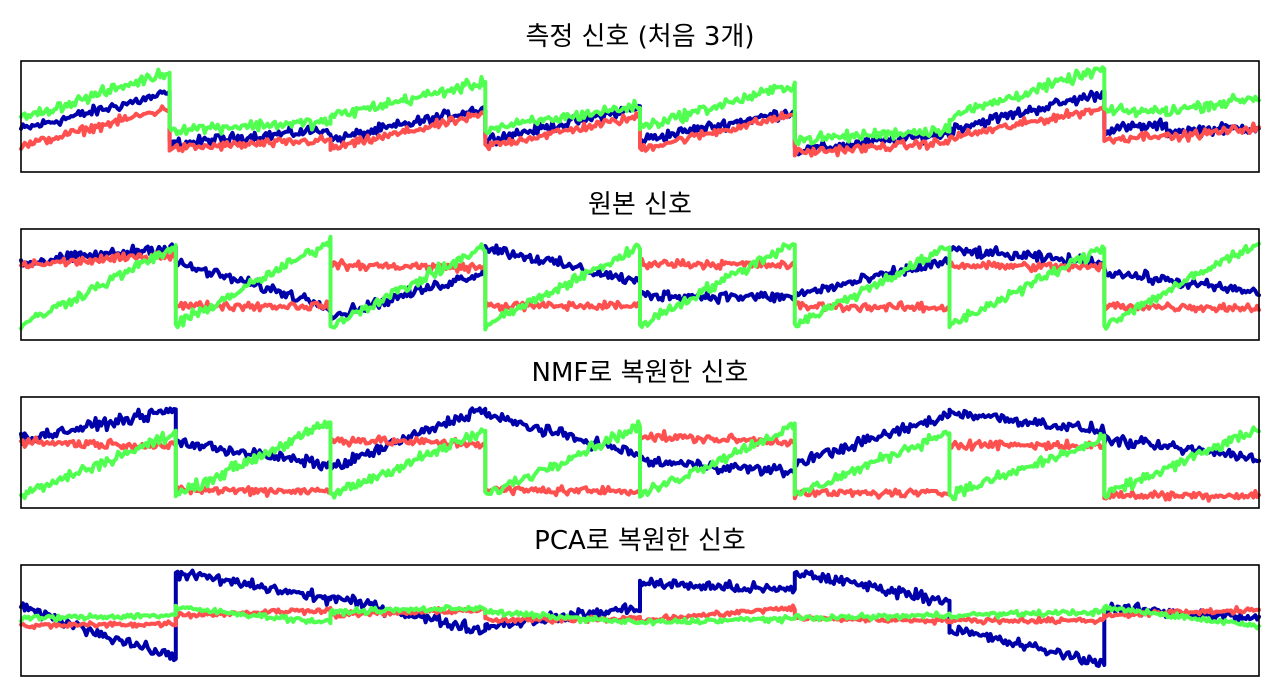  I want to click on panel-title: PCA로 복원한 신호, so click(640, 541).